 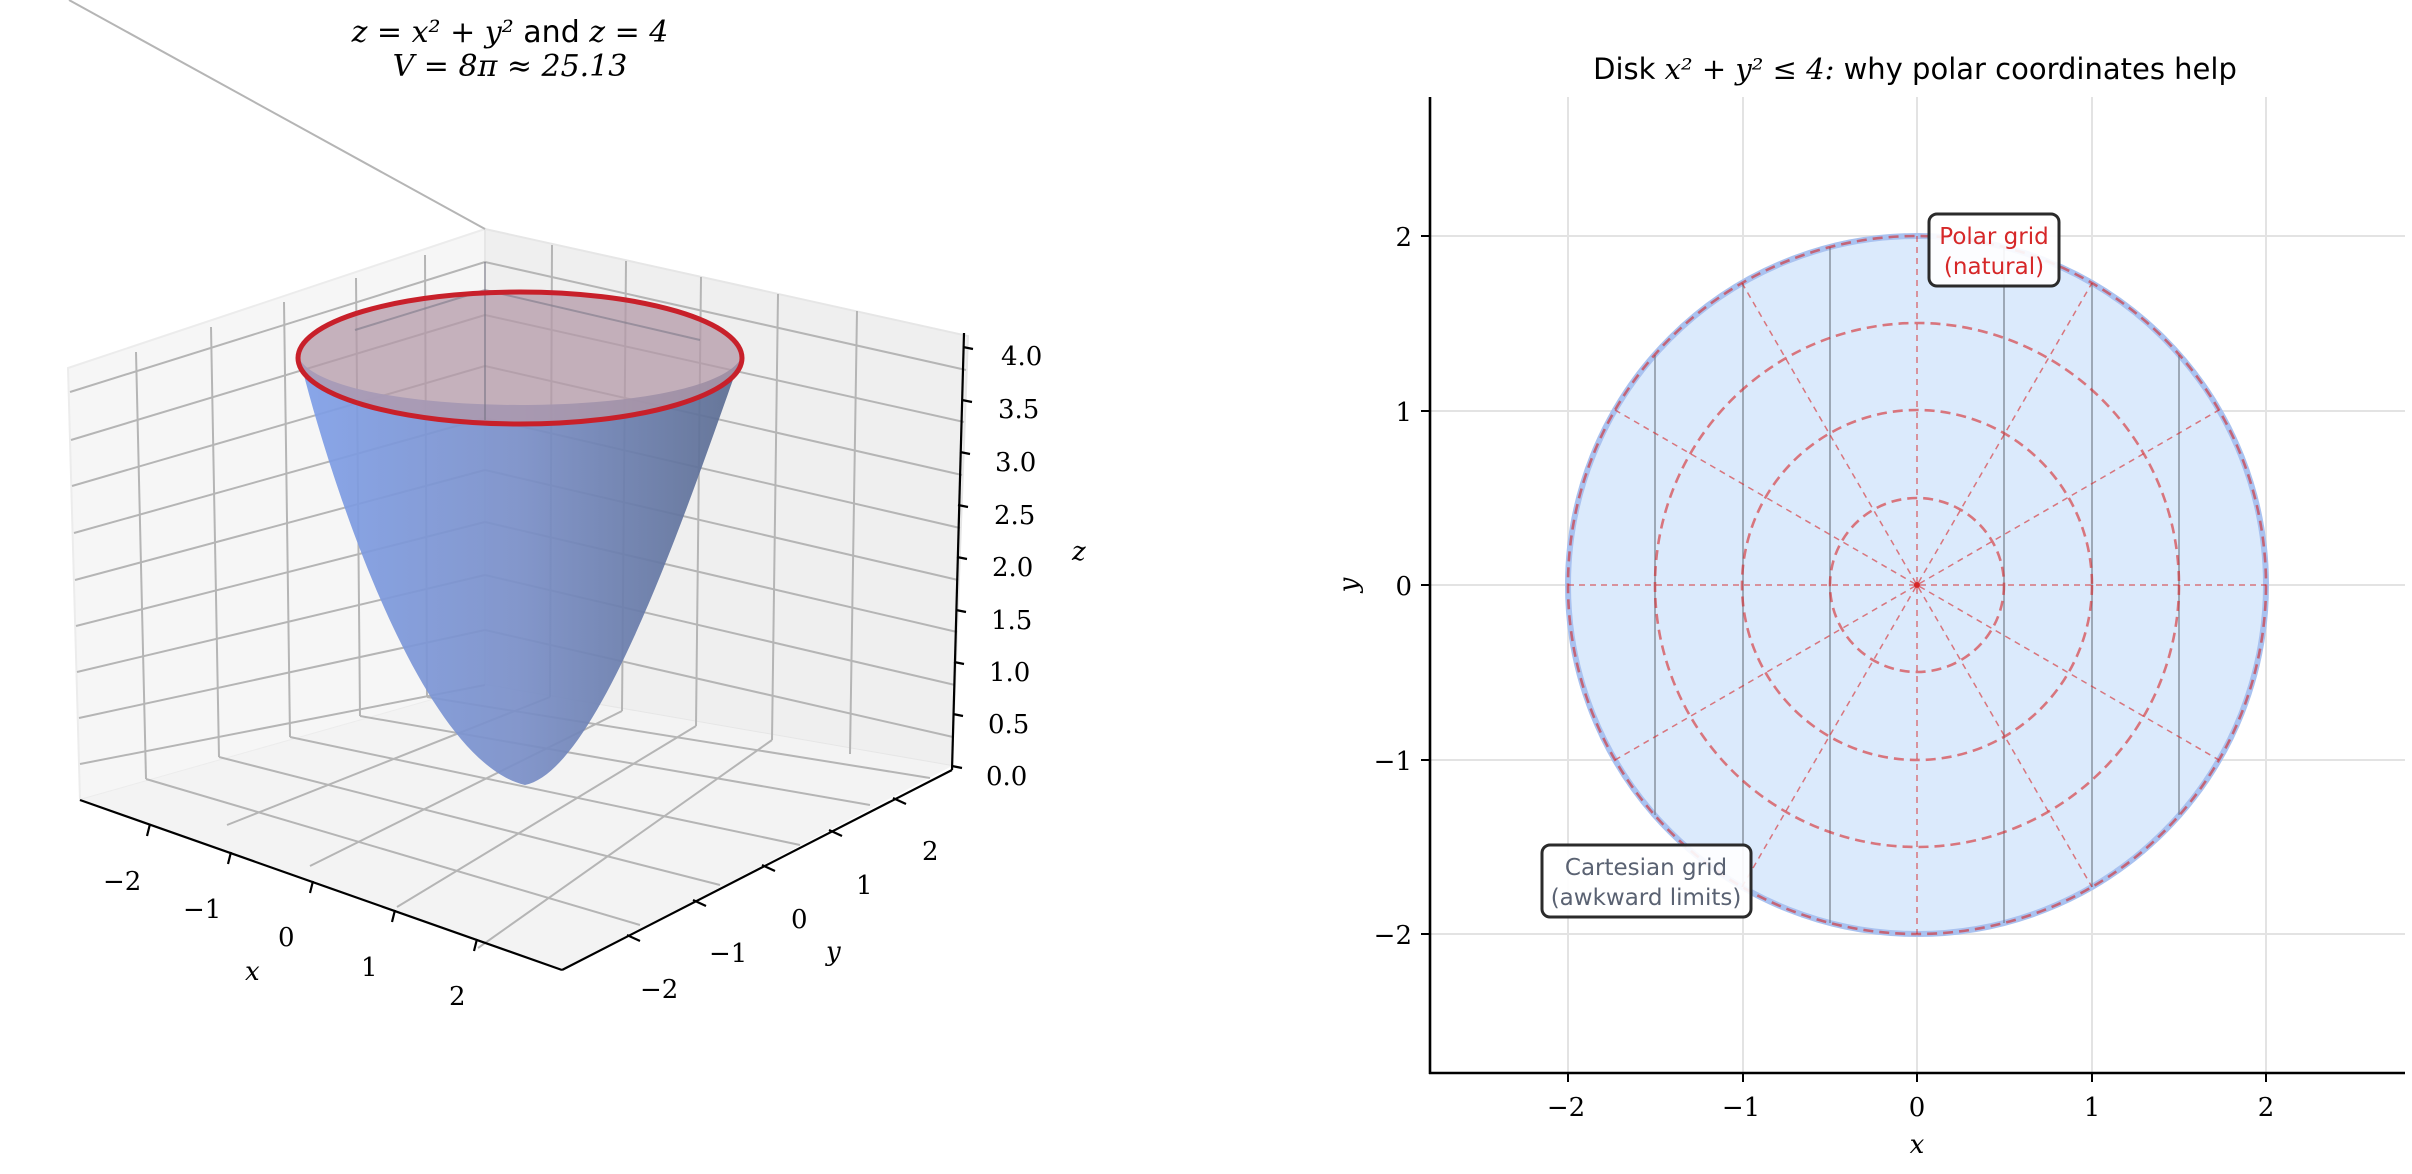 What do you see at coordinates (1993, 237) in the screenshot?
I see `svg-text: Polar grid` at bounding box center [1993, 237].